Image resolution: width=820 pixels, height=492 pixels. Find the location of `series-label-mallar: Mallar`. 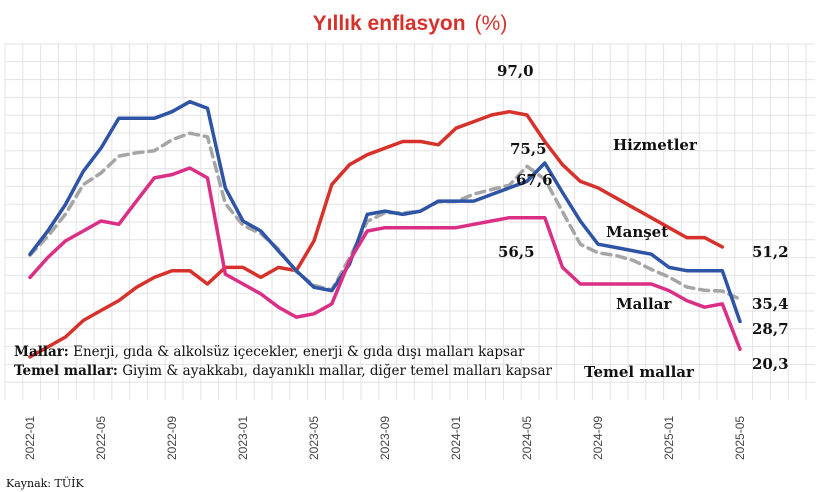

series-label-mallar: Mallar is located at coordinates (644, 304).